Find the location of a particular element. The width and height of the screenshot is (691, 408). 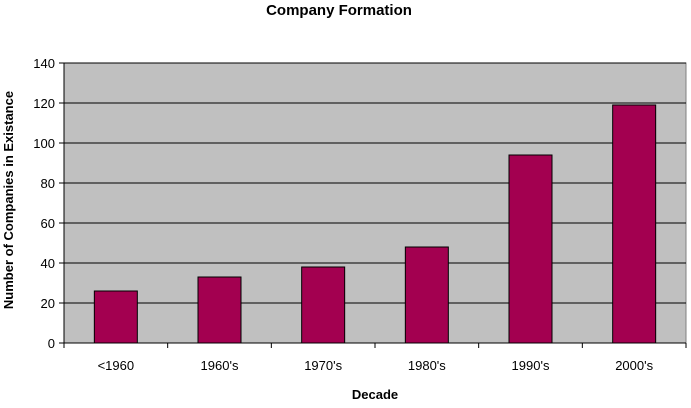

x-tick-label: <1960 is located at coordinates (116, 365).